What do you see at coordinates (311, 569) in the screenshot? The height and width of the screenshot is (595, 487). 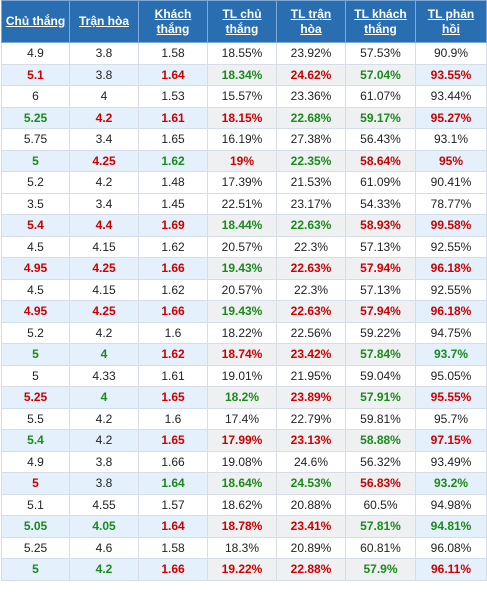 I see `cell-draw-rate: 22.88%` at bounding box center [311, 569].